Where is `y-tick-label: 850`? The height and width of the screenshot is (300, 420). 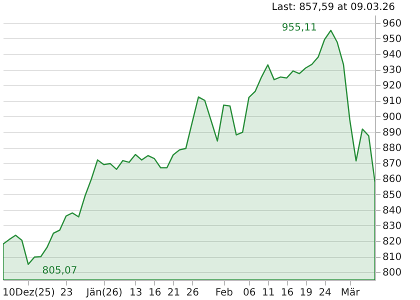 y-tick-label: 850 is located at coordinates (392, 195).